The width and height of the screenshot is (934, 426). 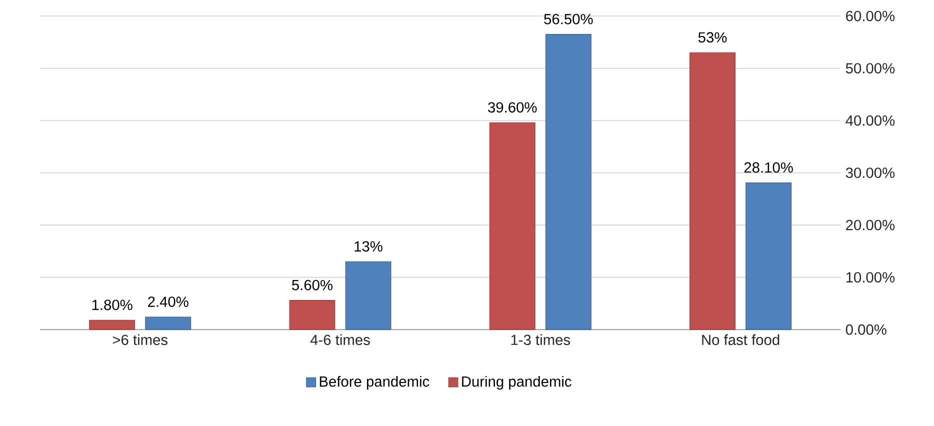 I want to click on legend-label: During pandemic, so click(x=517, y=383).